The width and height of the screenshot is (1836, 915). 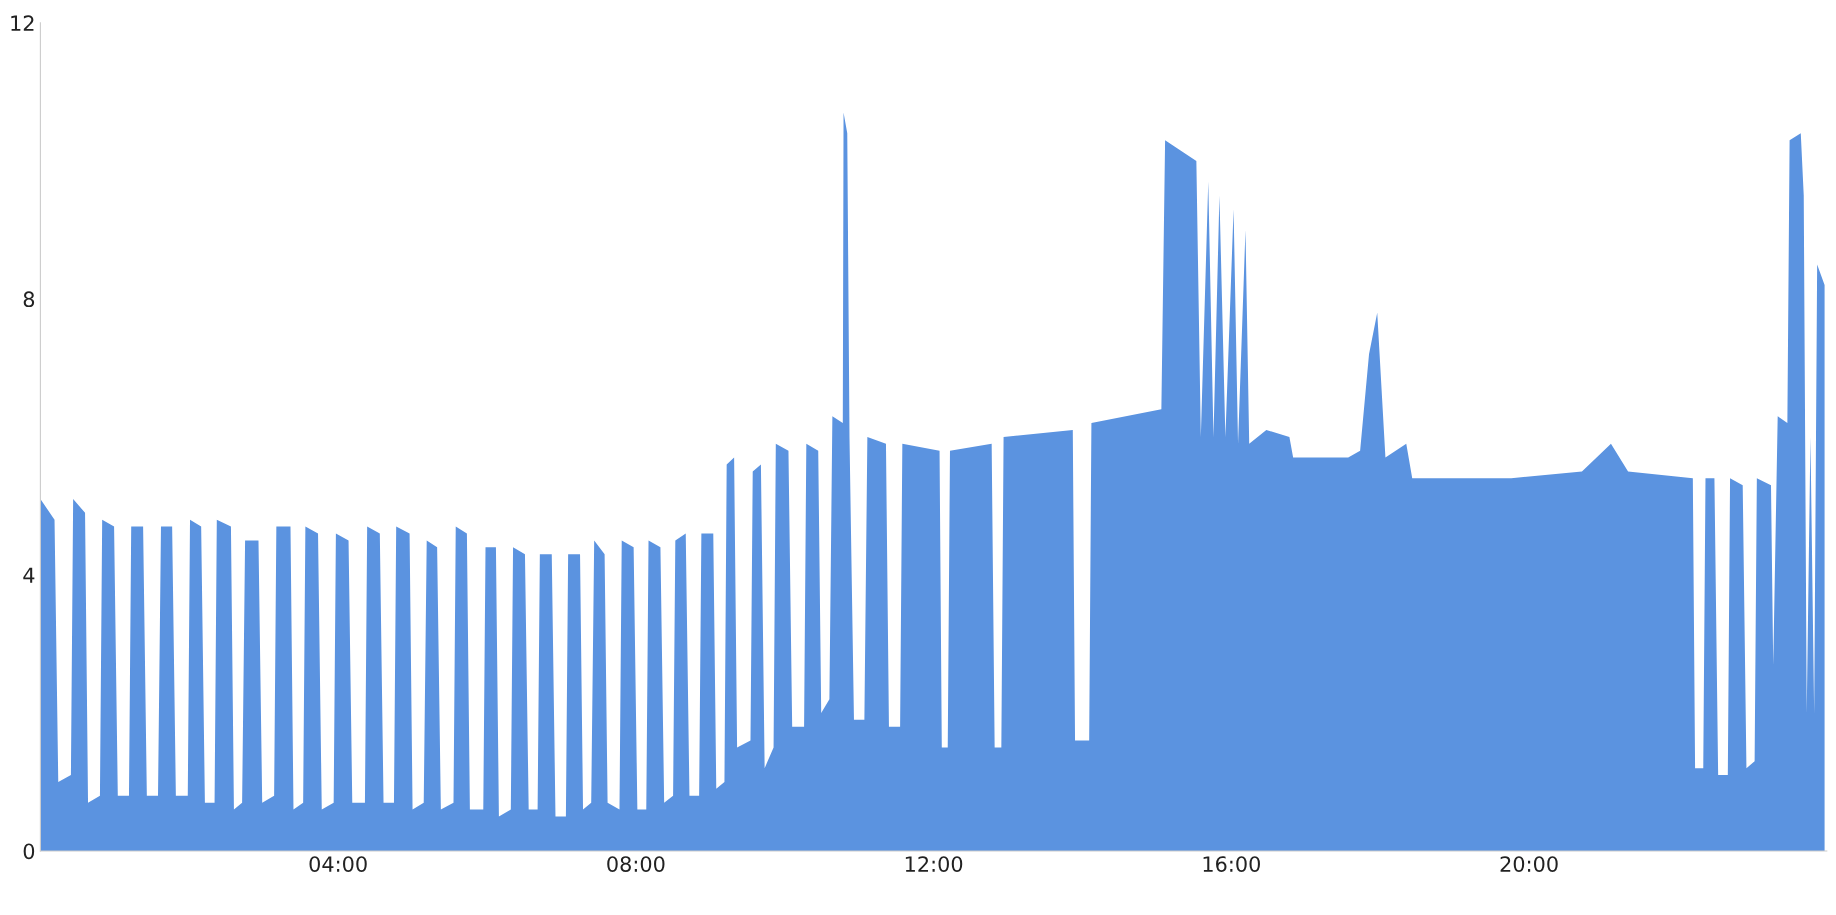 I want to click on x-tick-label: 04:00, so click(x=338, y=864).